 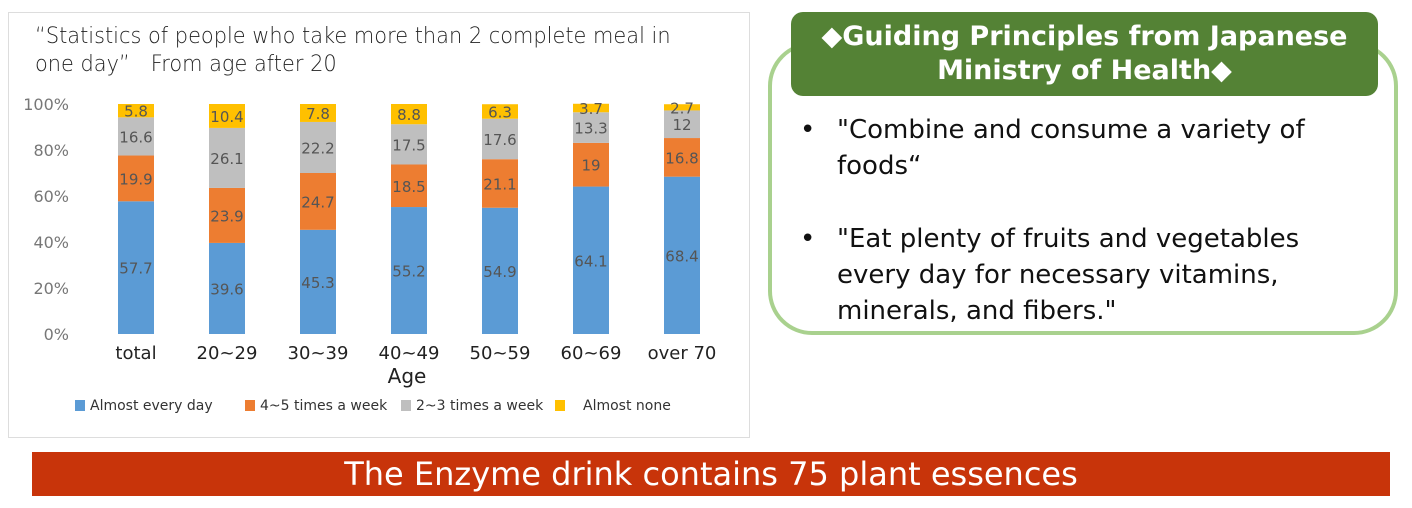 I want to click on data-label: 2.7, so click(x=682, y=108).